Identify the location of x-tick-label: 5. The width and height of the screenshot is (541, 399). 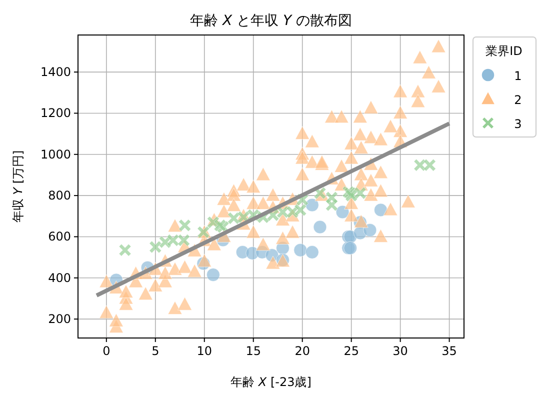
(156, 351).